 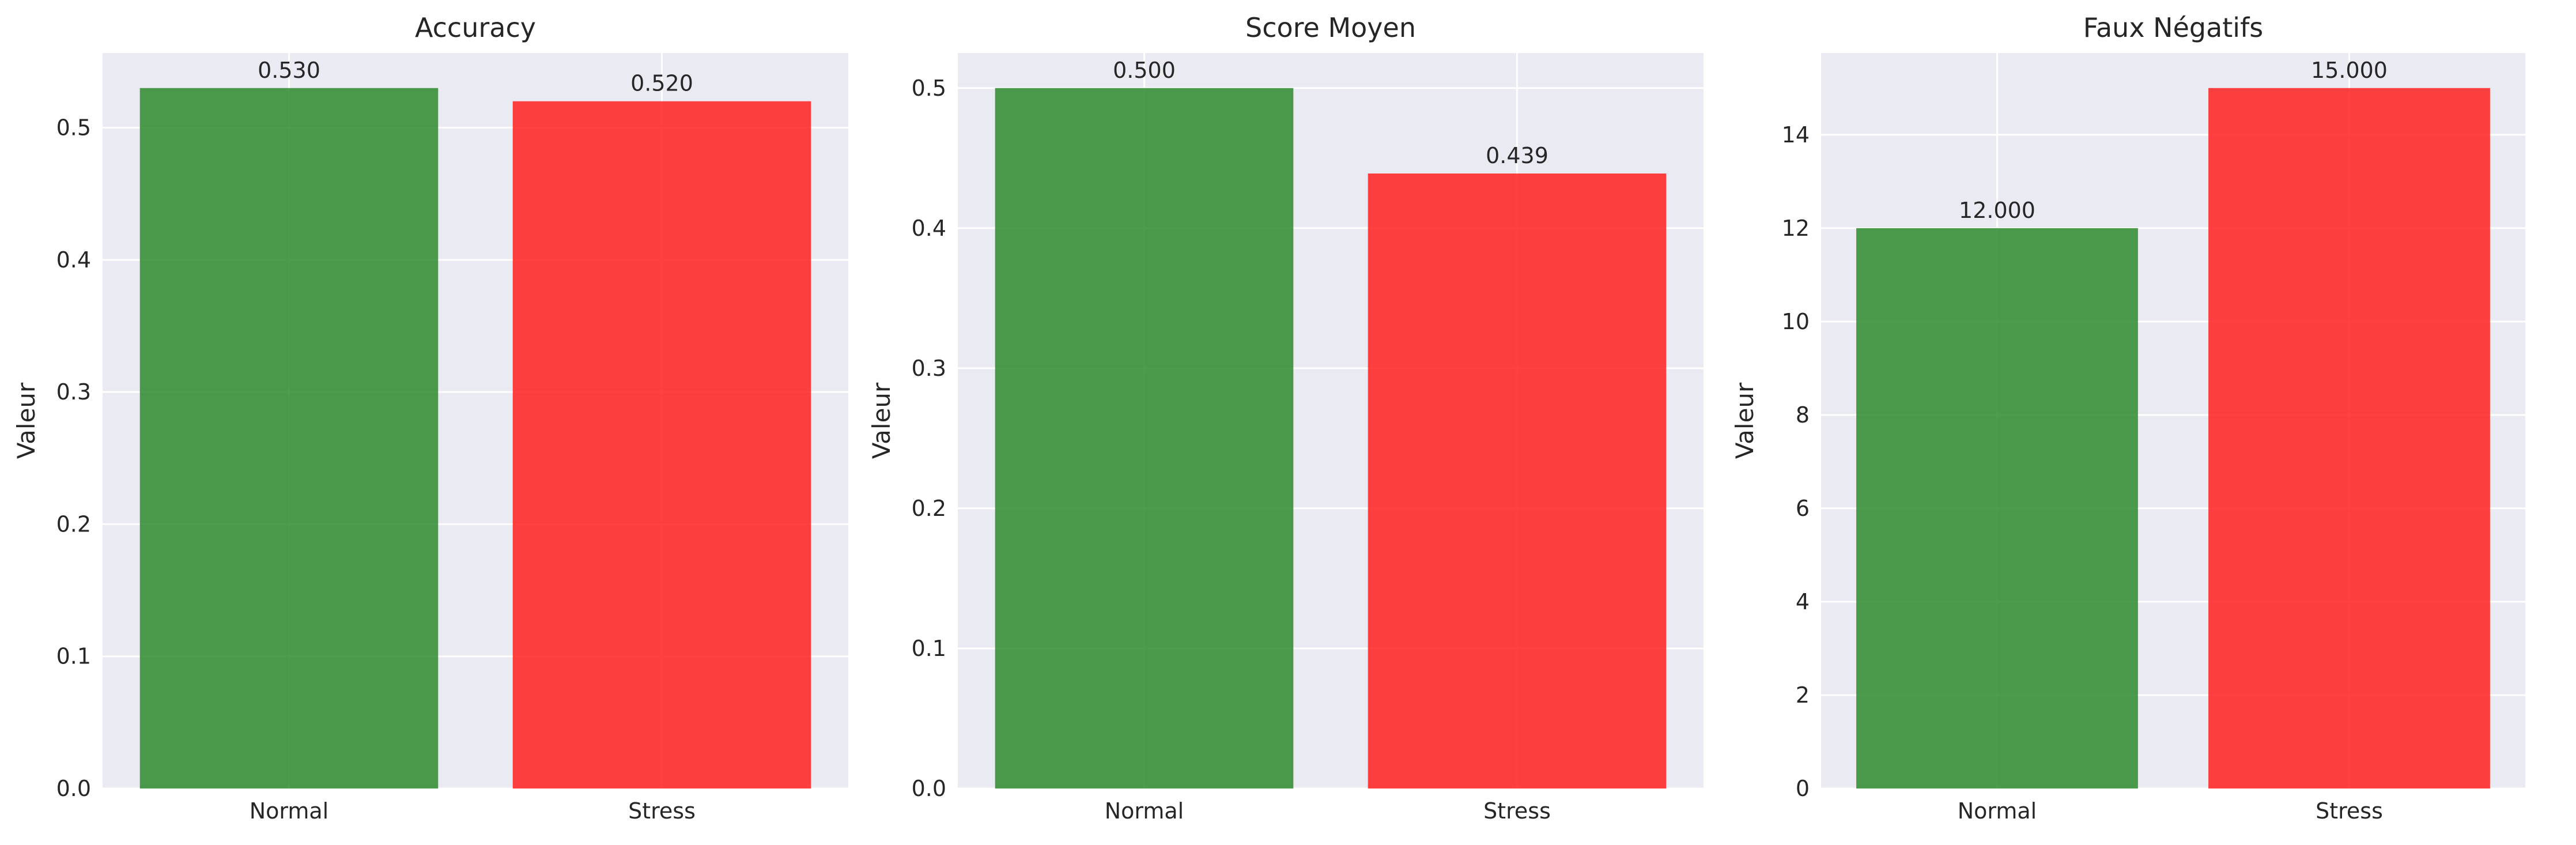 I want to click on chart-title: Faux Négatifs, so click(x=2173, y=27).